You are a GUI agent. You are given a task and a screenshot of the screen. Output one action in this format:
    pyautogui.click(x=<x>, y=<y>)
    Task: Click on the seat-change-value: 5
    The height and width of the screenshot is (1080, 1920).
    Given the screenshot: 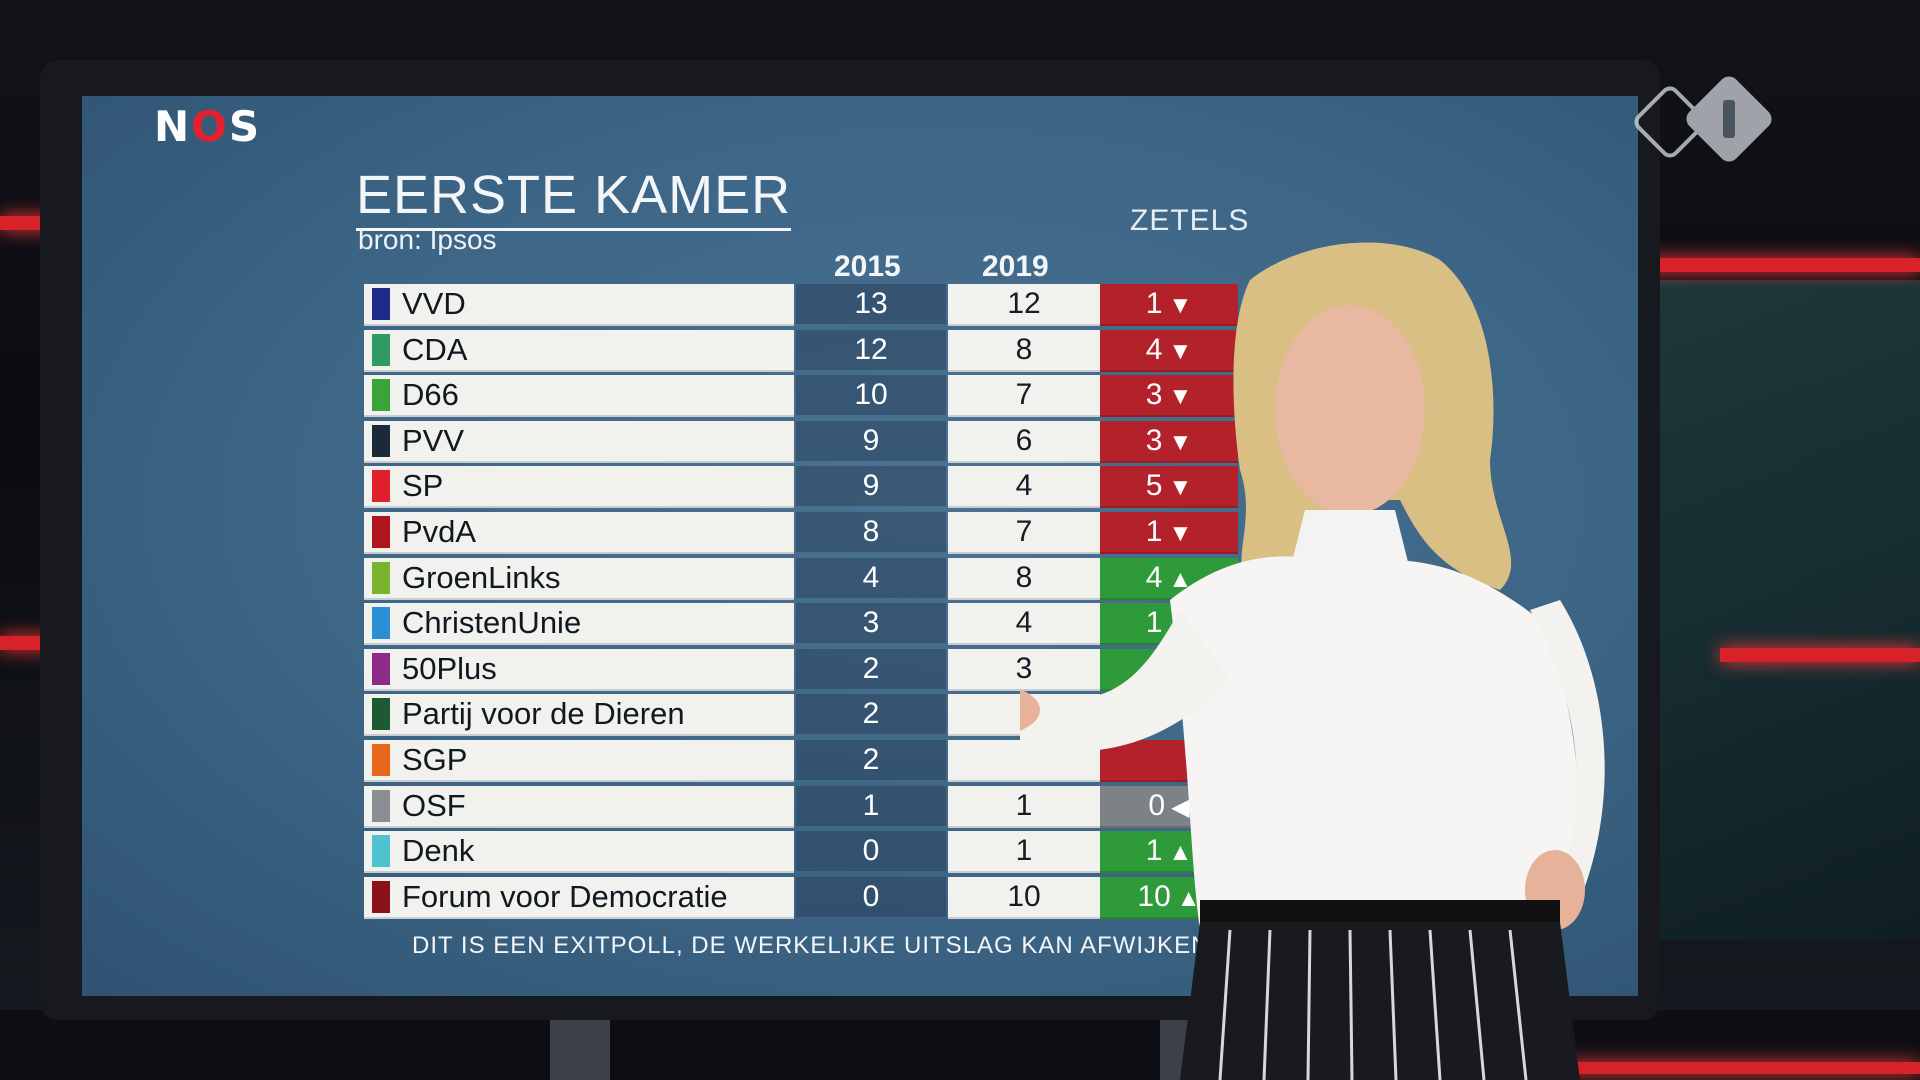 What is the action you would take?
    pyautogui.click(x=1154, y=486)
    